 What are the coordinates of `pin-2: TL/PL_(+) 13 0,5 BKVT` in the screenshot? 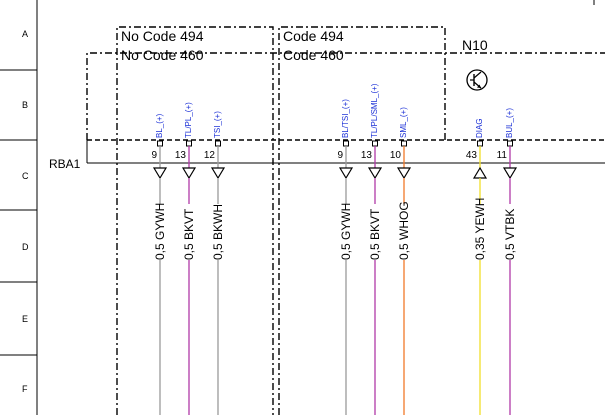 It's located at (186, 258).